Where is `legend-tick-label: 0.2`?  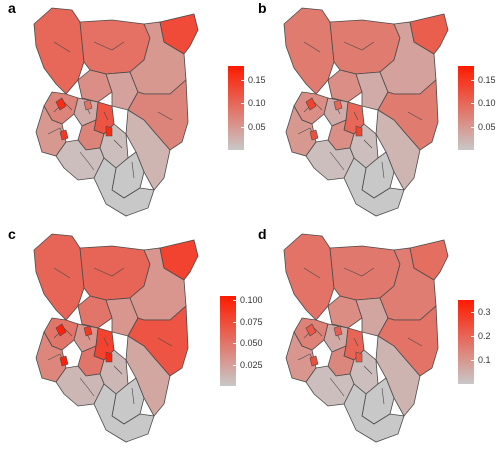
legend-tick-label: 0.2 is located at coordinates (484, 336).